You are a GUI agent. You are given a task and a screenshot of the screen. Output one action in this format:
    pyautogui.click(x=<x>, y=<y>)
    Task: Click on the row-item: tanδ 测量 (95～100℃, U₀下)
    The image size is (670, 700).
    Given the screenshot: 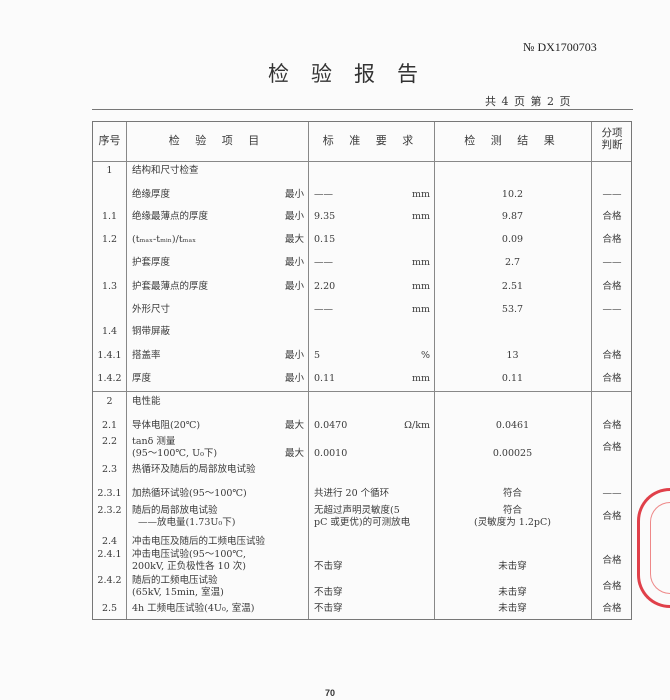 What is the action you would take?
    pyautogui.click(x=175, y=447)
    